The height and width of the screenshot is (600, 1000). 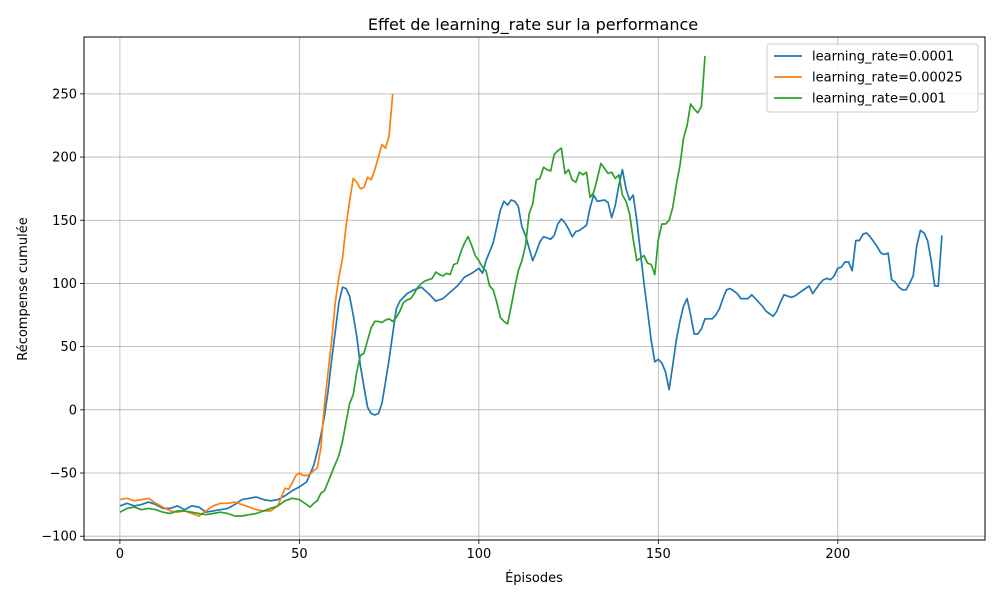 What do you see at coordinates (837, 554) in the screenshot?
I see `x-tick-label: 200` at bounding box center [837, 554].